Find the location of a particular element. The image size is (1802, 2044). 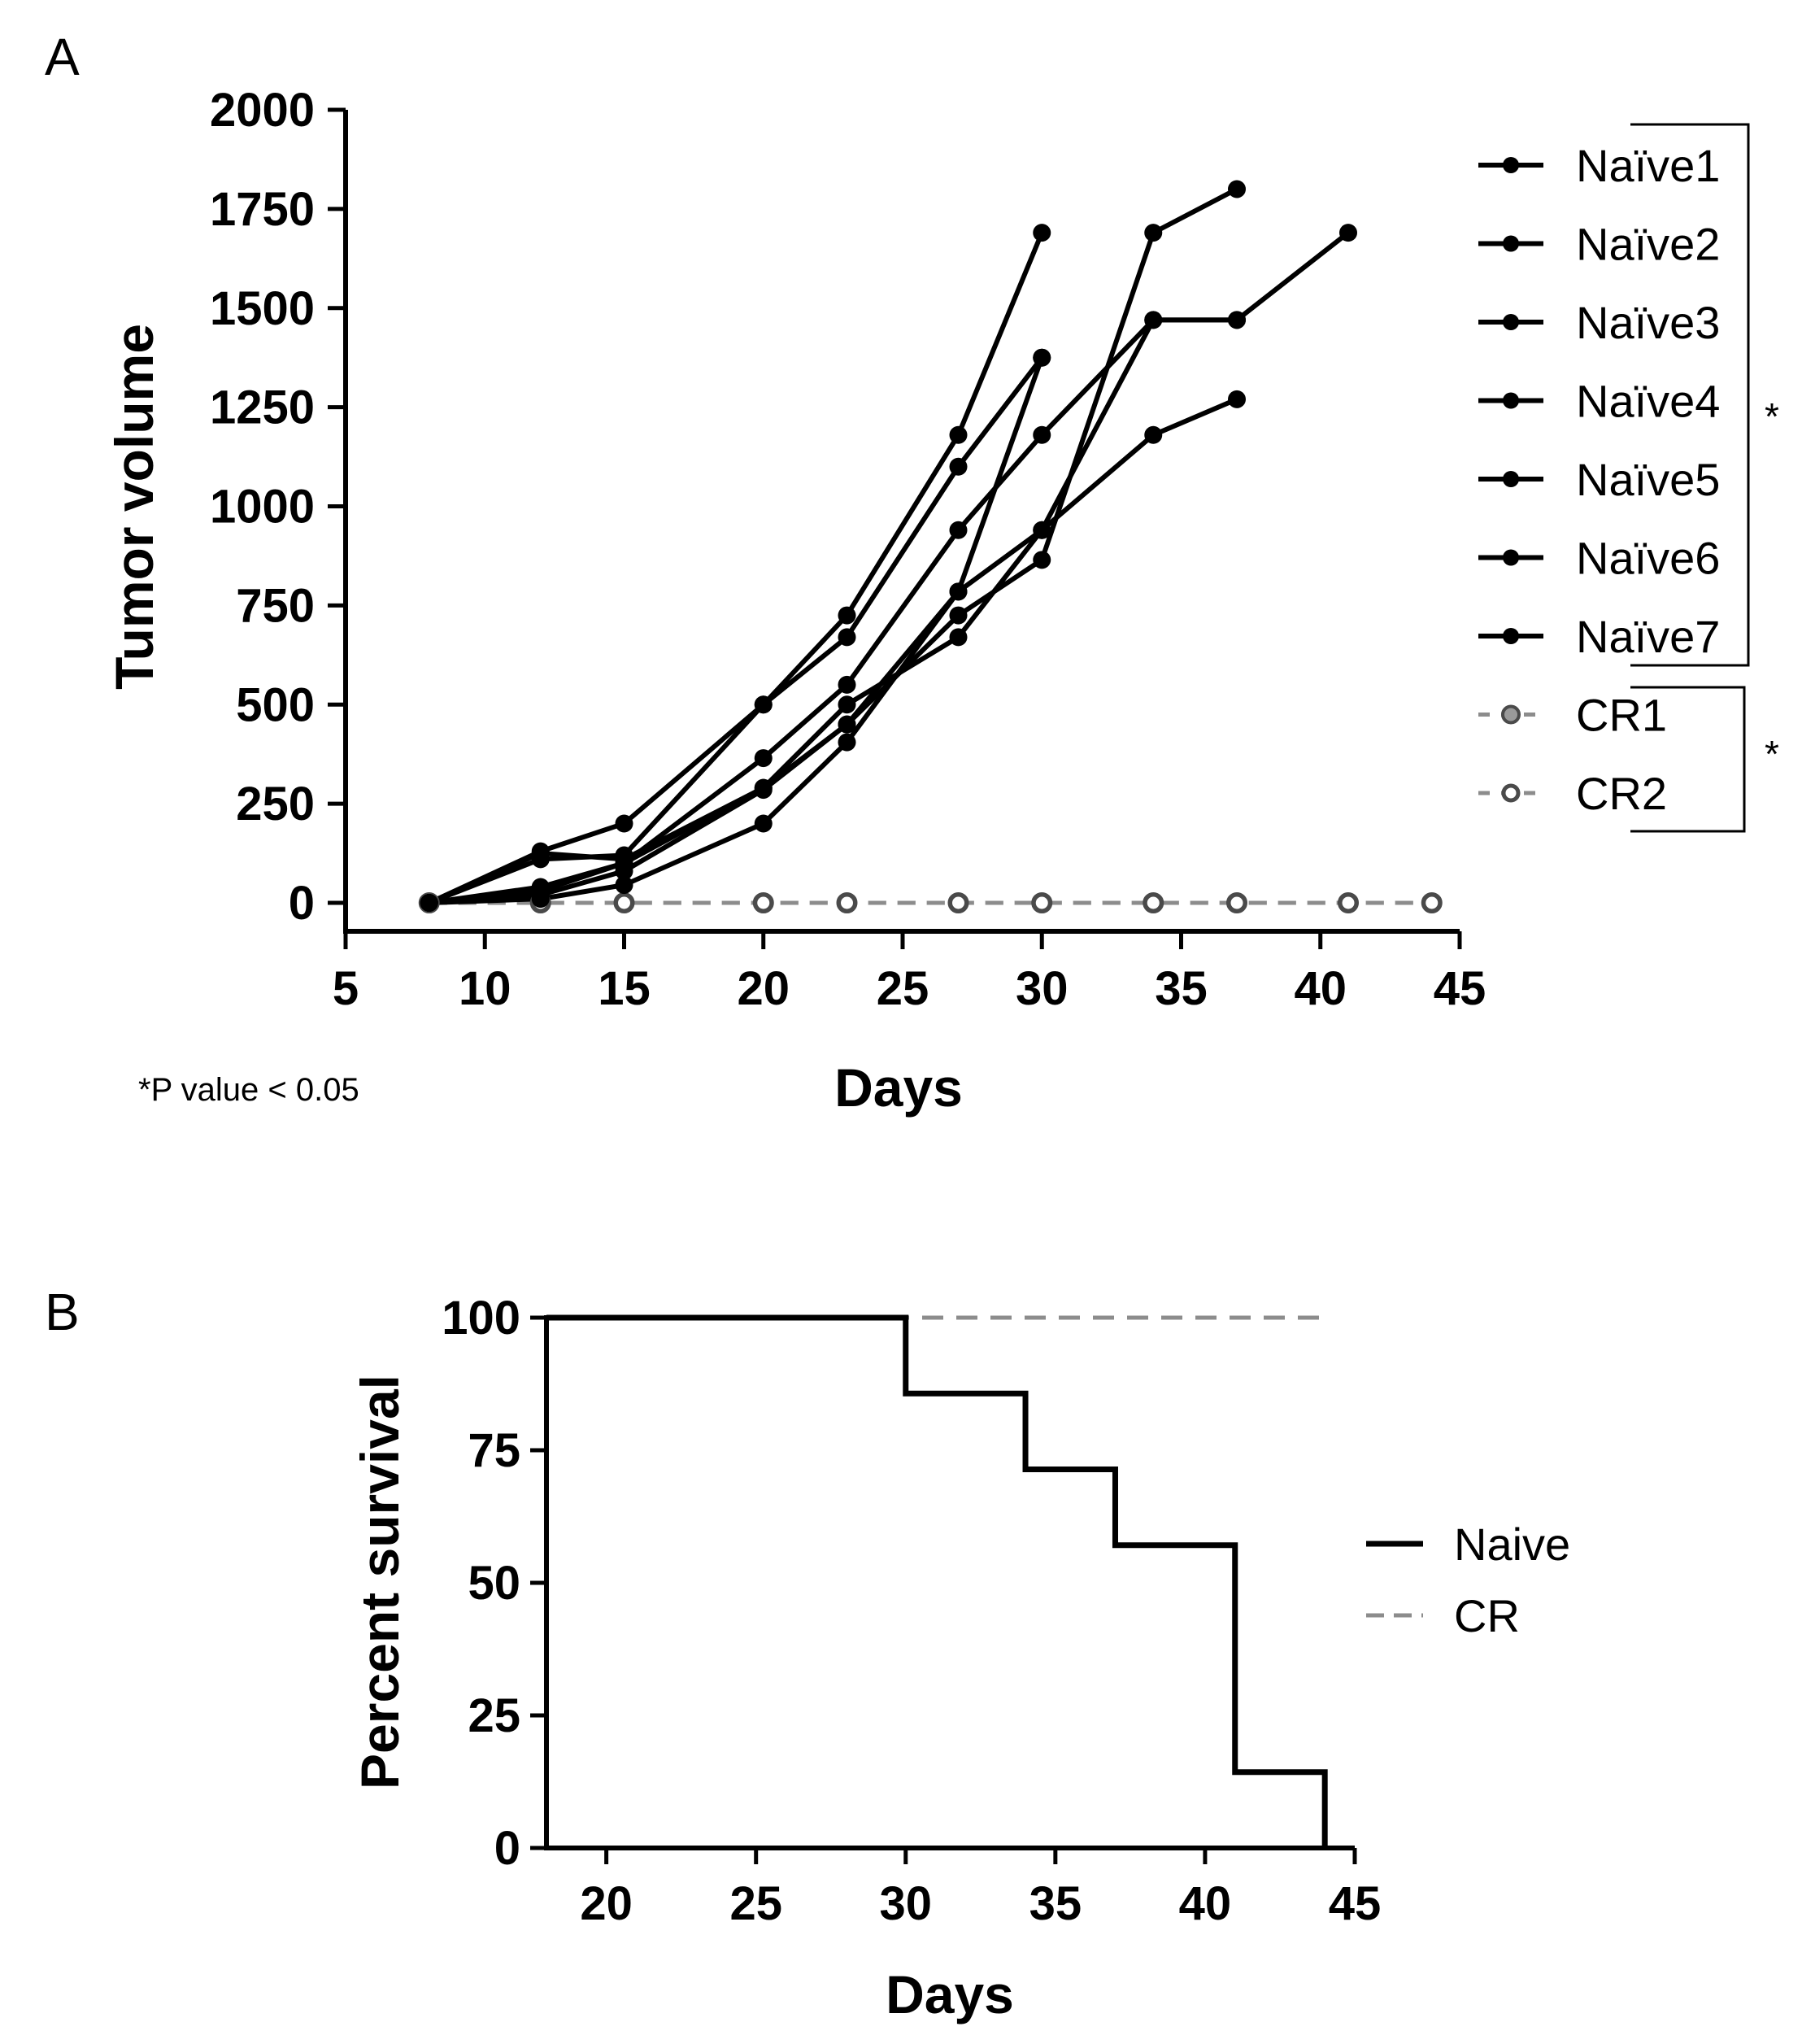

x-tick-label: 45 is located at coordinates (1460, 988).